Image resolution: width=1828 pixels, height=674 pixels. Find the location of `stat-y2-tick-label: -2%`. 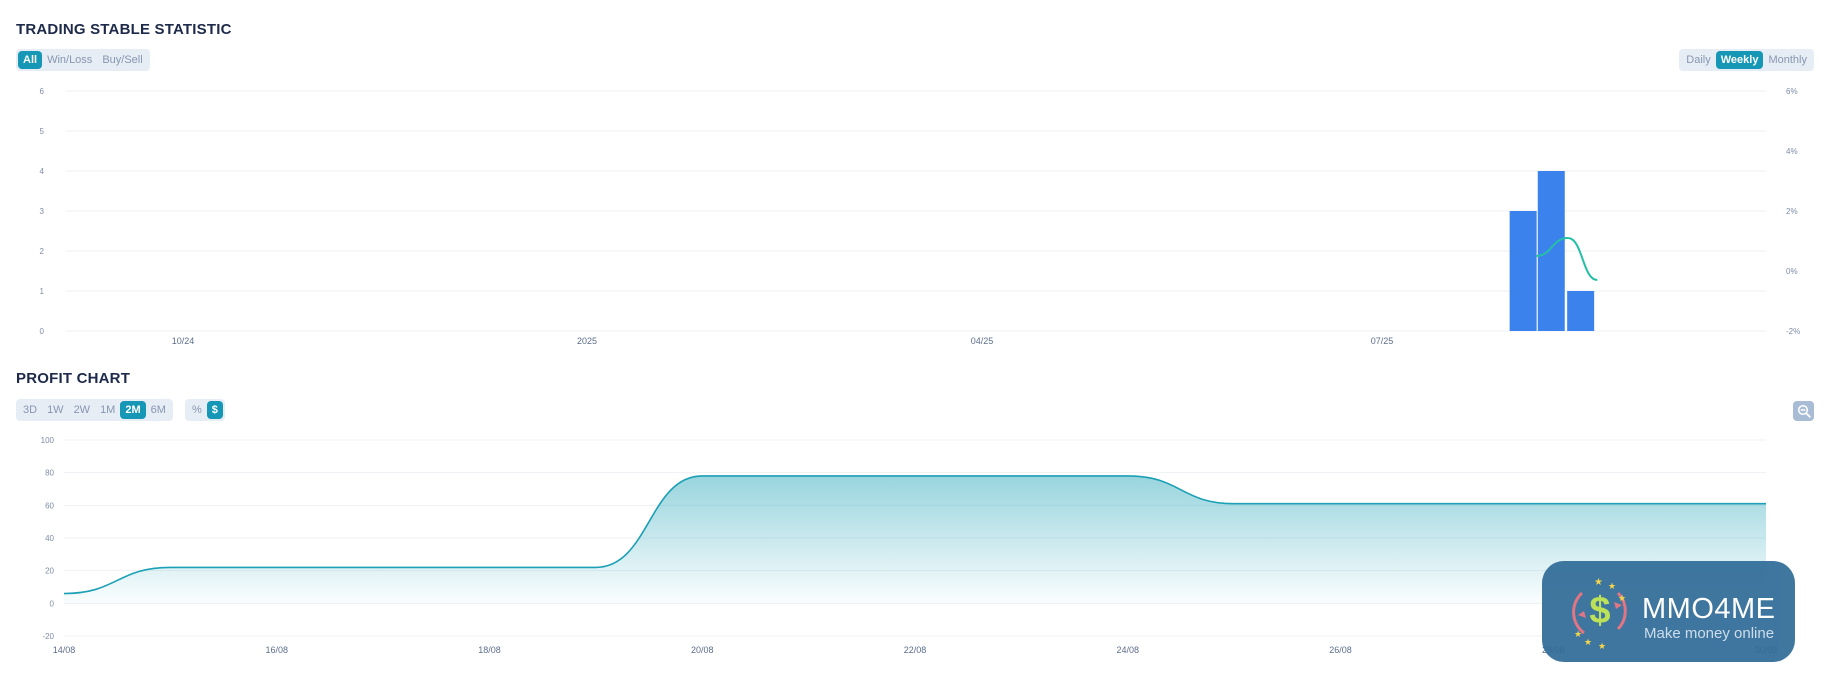

stat-y2-tick-label: -2% is located at coordinates (1793, 331).